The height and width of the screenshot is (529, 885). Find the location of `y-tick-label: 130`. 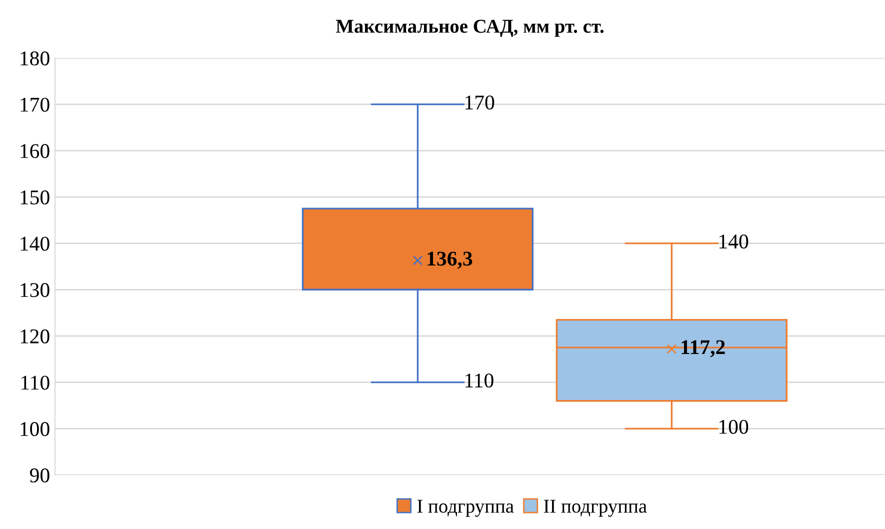

y-tick-label: 130 is located at coordinates (35, 290).